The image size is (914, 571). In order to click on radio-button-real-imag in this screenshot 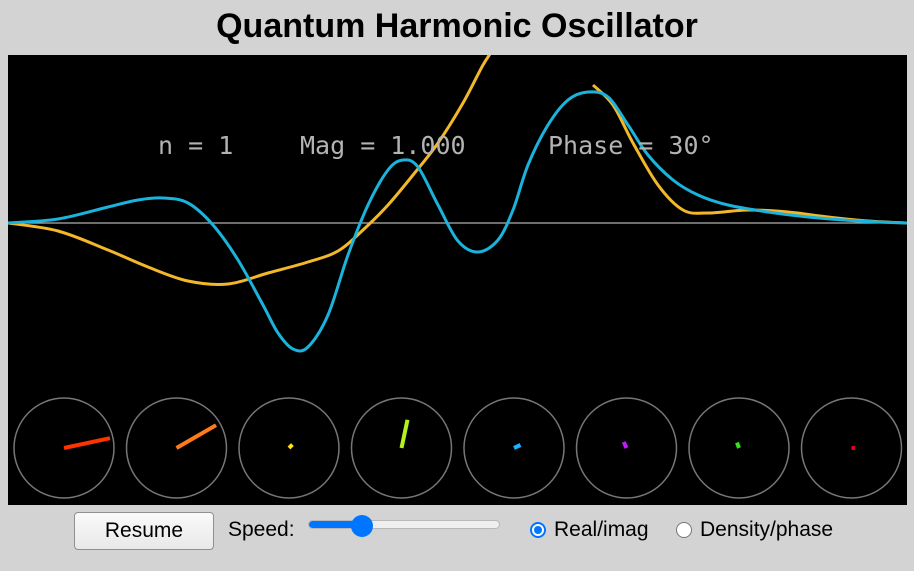, I will do `click(538, 530)`.